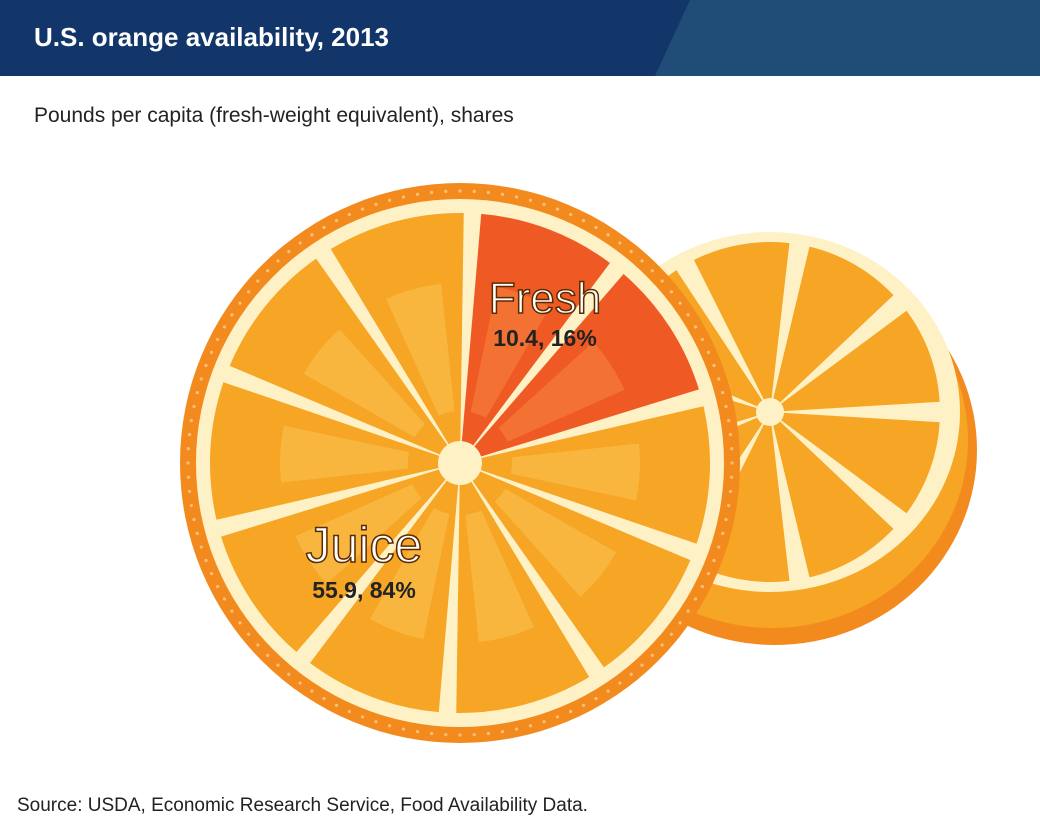  What do you see at coordinates (364, 545) in the screenshot?
I see `juice-slice-label: Juice` at bounding box center [364, 545].